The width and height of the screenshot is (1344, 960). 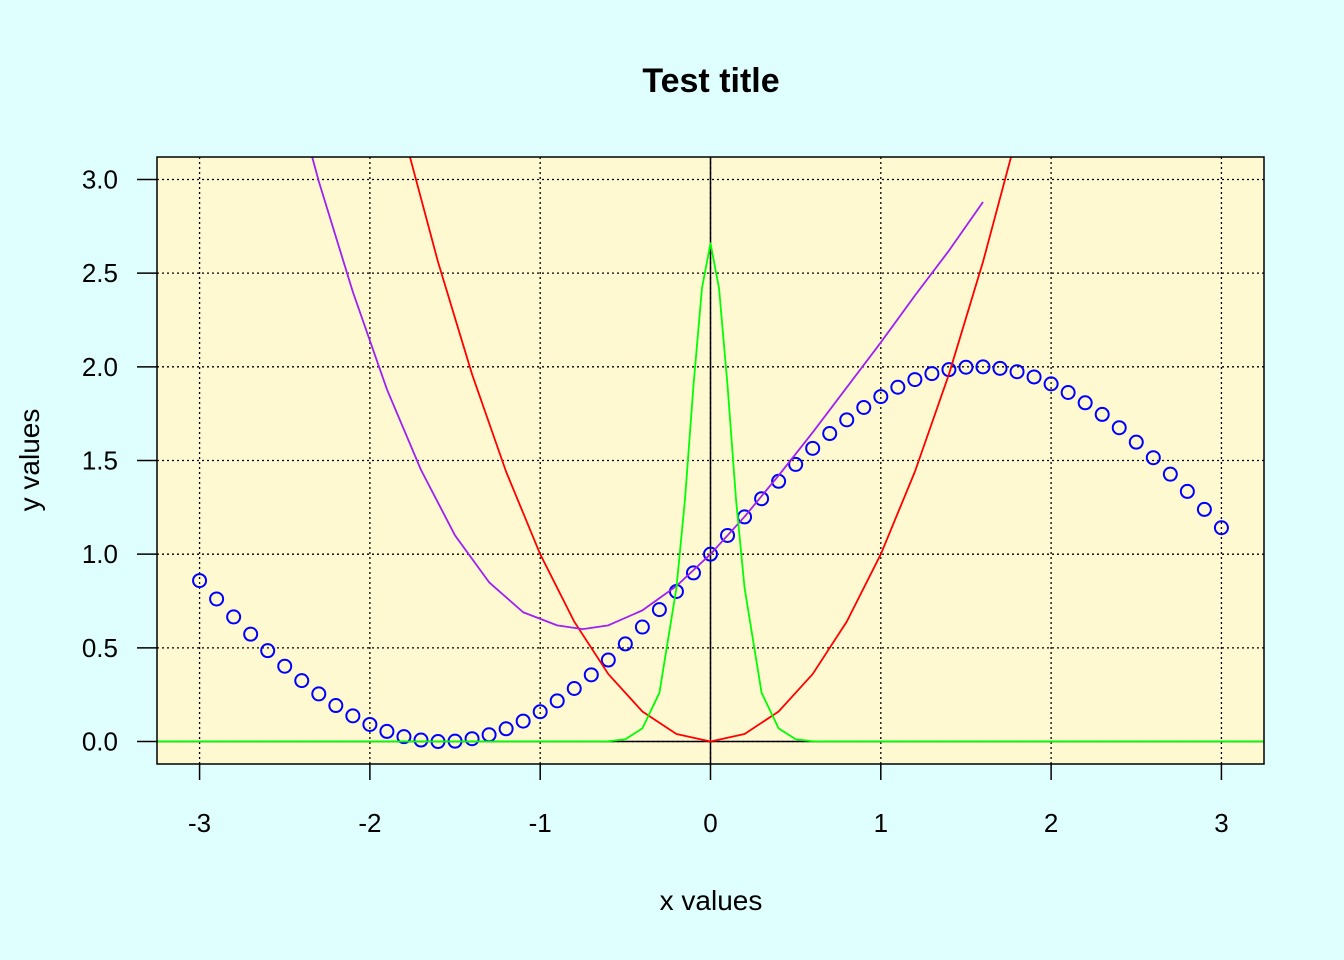 I want to click on x-tick-label: -3, so click(x=199, y=823).